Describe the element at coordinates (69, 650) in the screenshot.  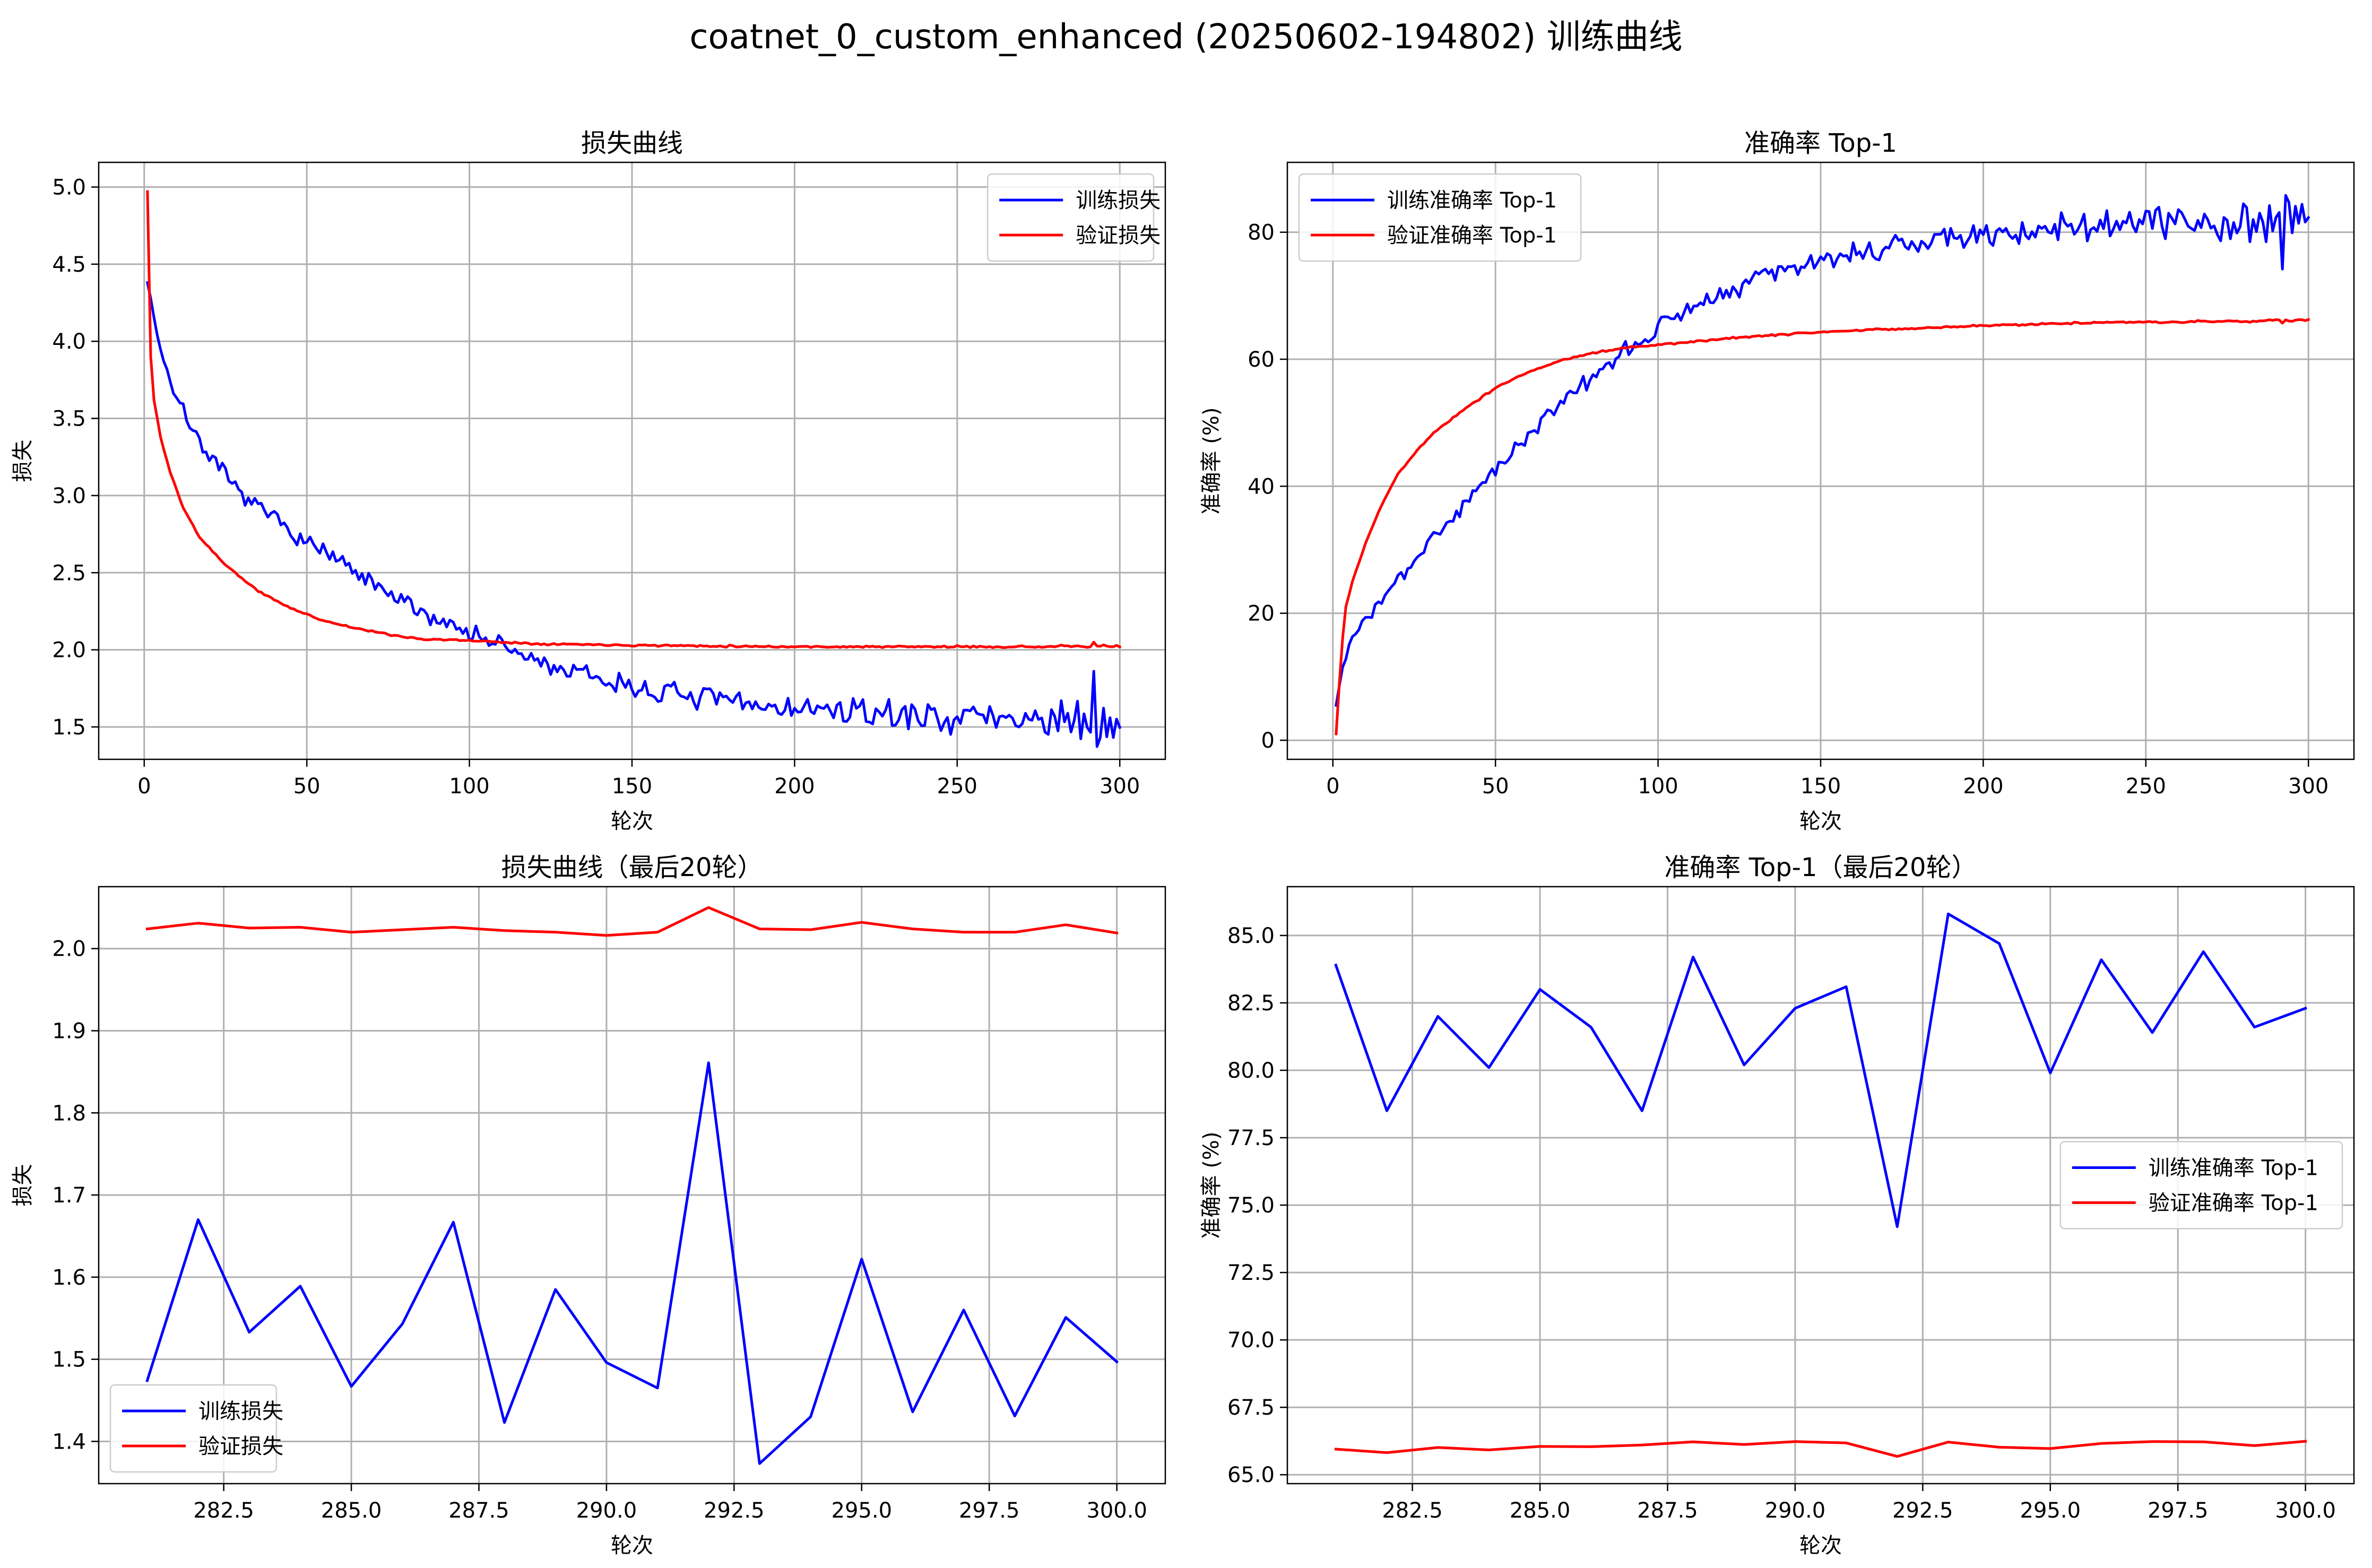
I see `y-tick-label: 2.0` at that location.